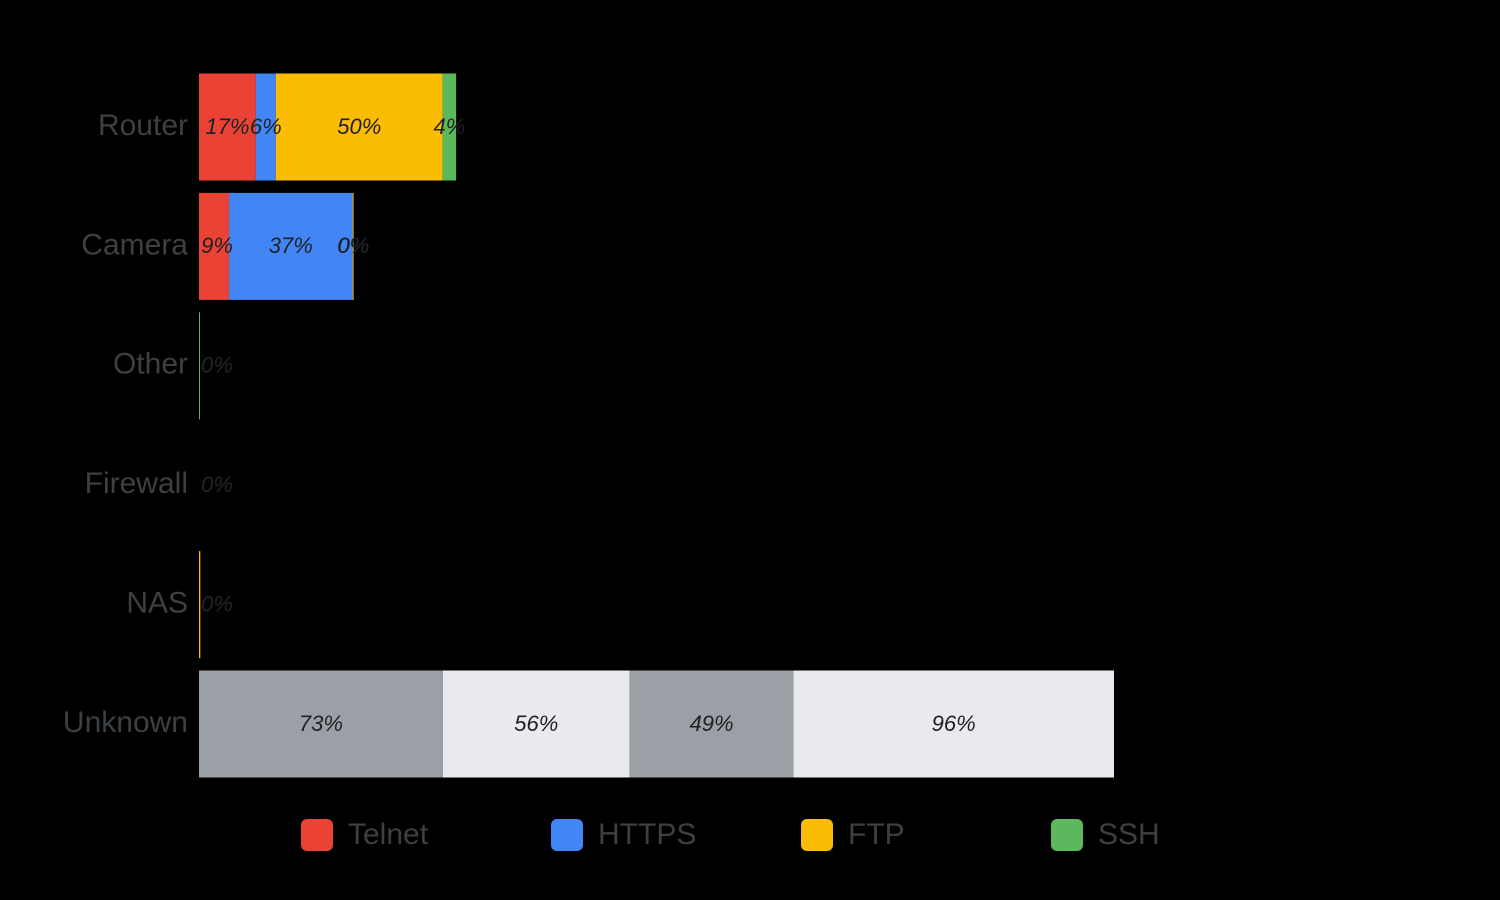  Describe the element at coordinates (217, 245) in the screenshot. I see `value-label: 9%` at that location.